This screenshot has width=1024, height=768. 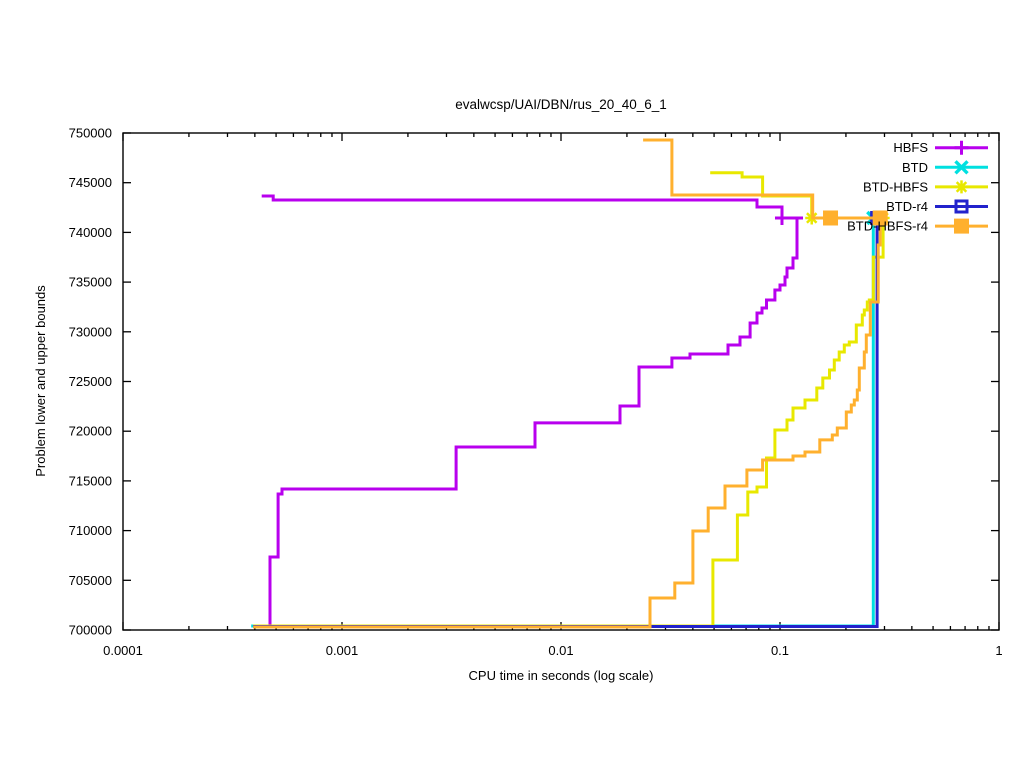 What do you see at coordinates (90, 133) in the screenshot?
I see `y-tick-label: 750000` at bounding box center [90, 133].